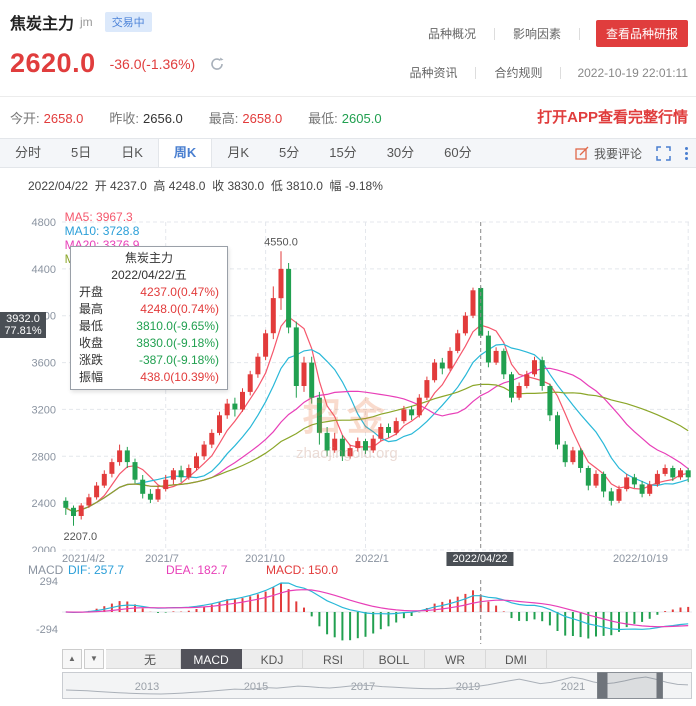  What do you see at coordinates (640, 559) in the screenshot?
I see `x-label-5: 2022/10/19` at bounding box center [640, 559].